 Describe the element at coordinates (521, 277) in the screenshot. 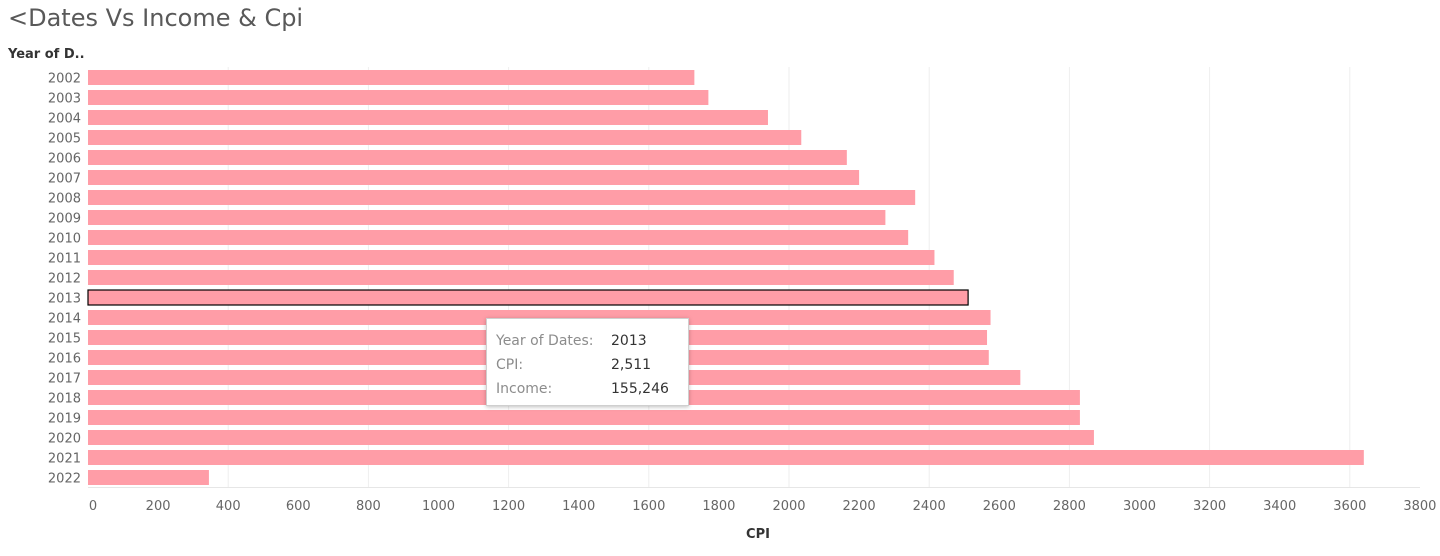

I see `bar-2012` at that location.